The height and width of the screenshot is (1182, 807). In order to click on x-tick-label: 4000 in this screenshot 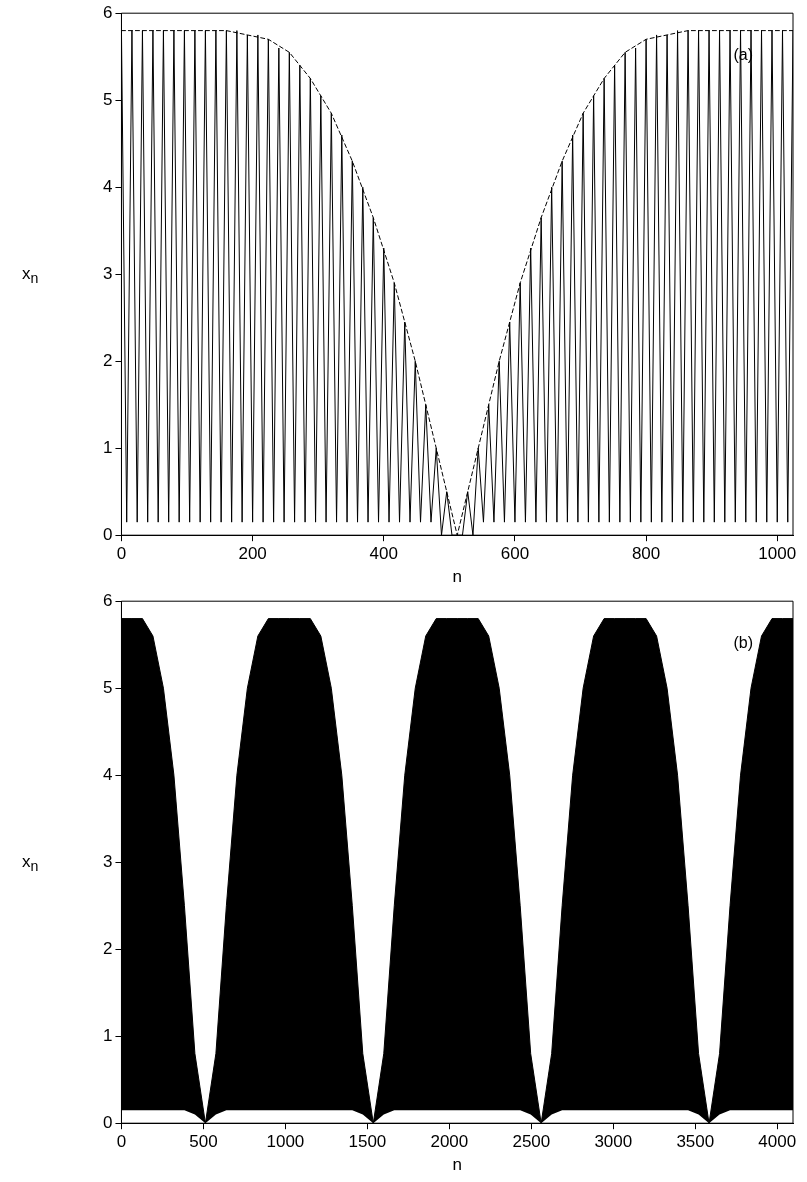, I will do `click(777, 1142)`.